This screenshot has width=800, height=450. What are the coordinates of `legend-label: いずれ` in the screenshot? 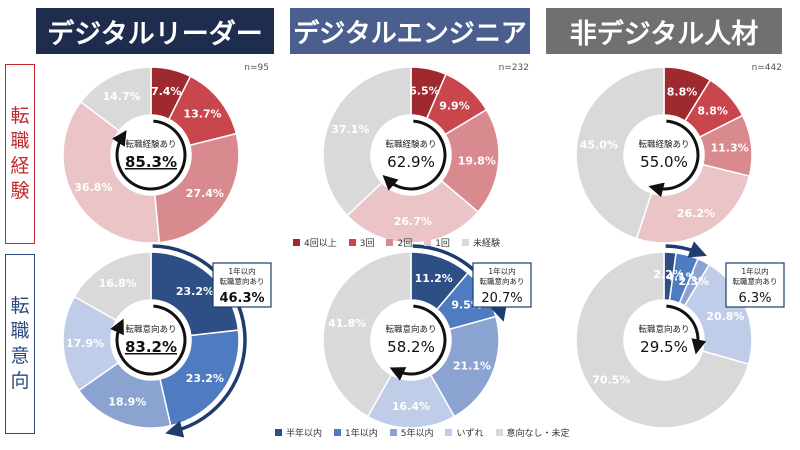 It's located at (470, 434).